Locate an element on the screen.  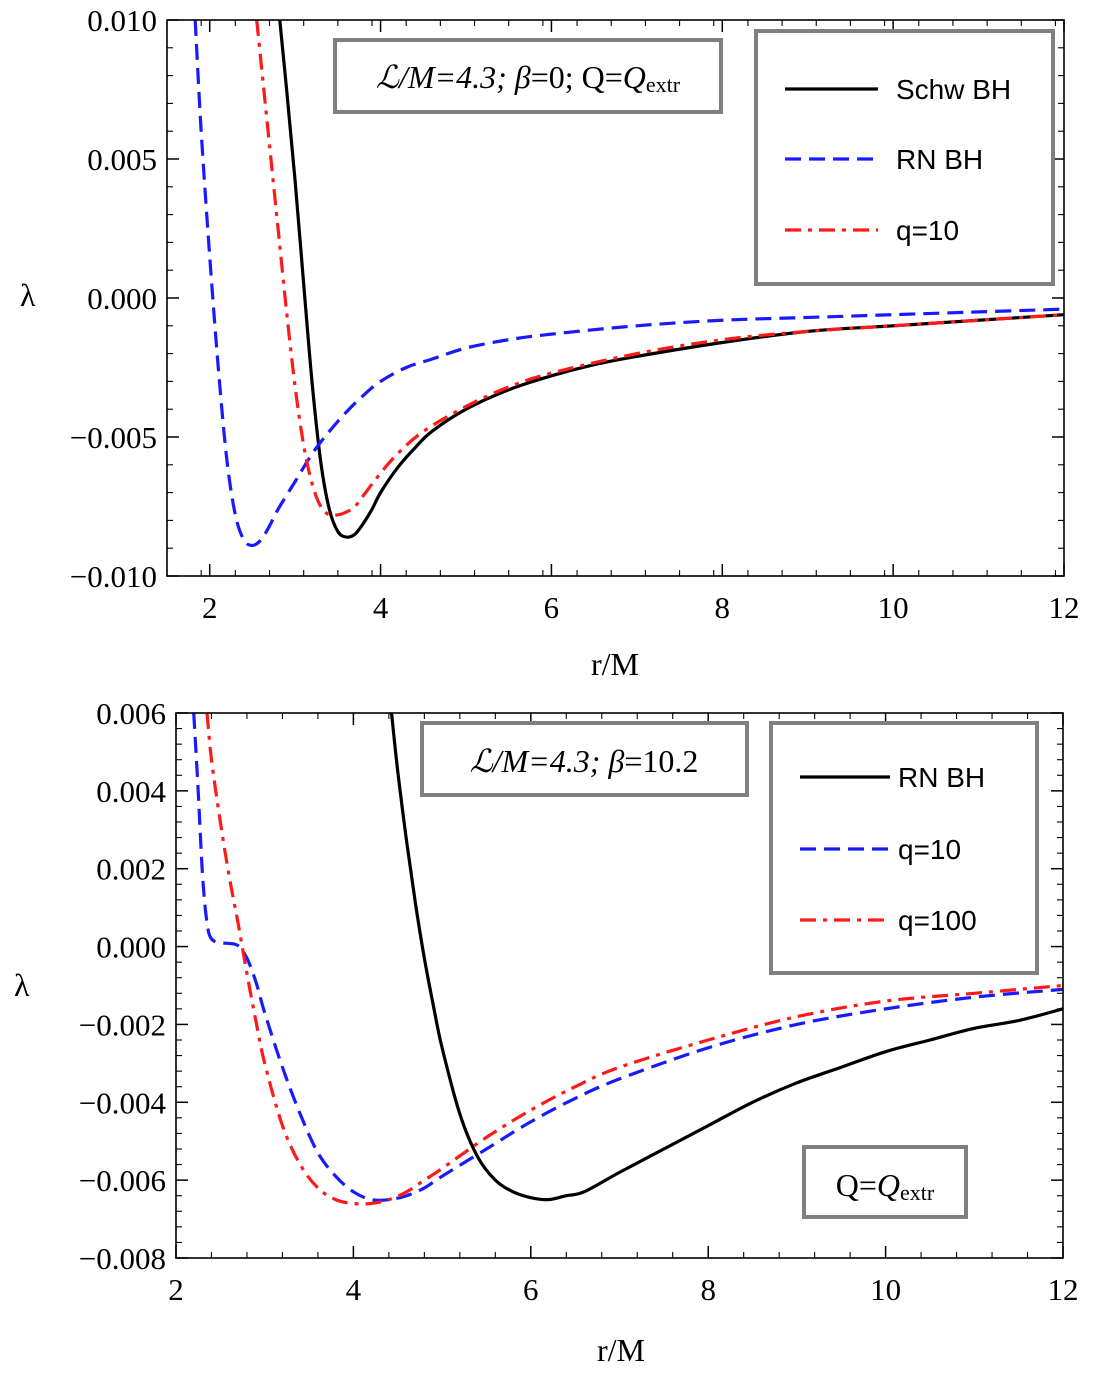
bottom-legend-label-rn-bh: RN BH is located at coordinates (941, 777).